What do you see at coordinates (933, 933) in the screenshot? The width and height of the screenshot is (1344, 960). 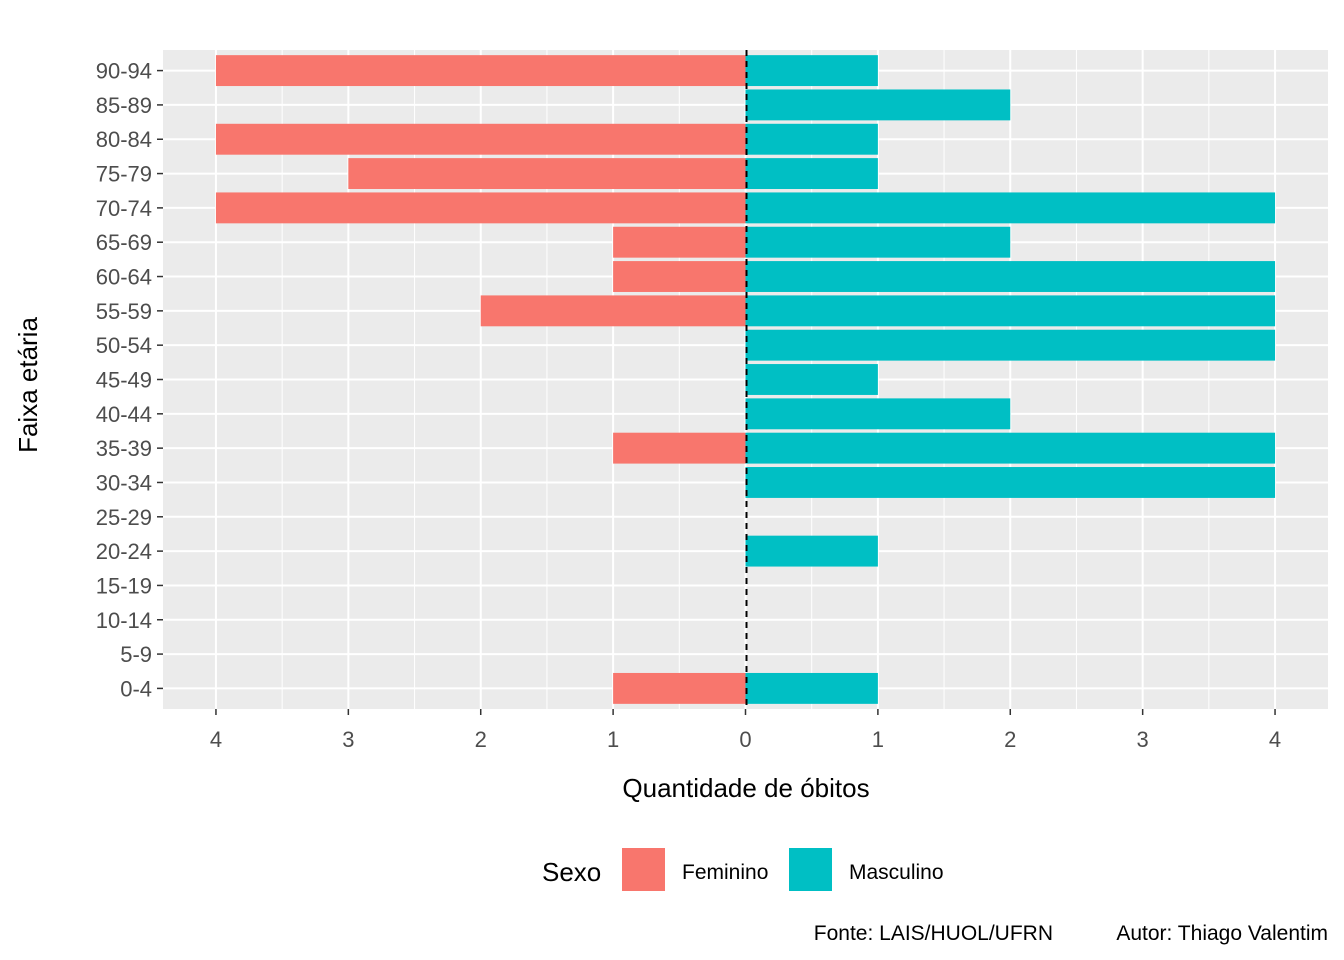 I see `caption-source: Fonte: LAIS/HUOL/UFRN` at bounding box center [933, 933].